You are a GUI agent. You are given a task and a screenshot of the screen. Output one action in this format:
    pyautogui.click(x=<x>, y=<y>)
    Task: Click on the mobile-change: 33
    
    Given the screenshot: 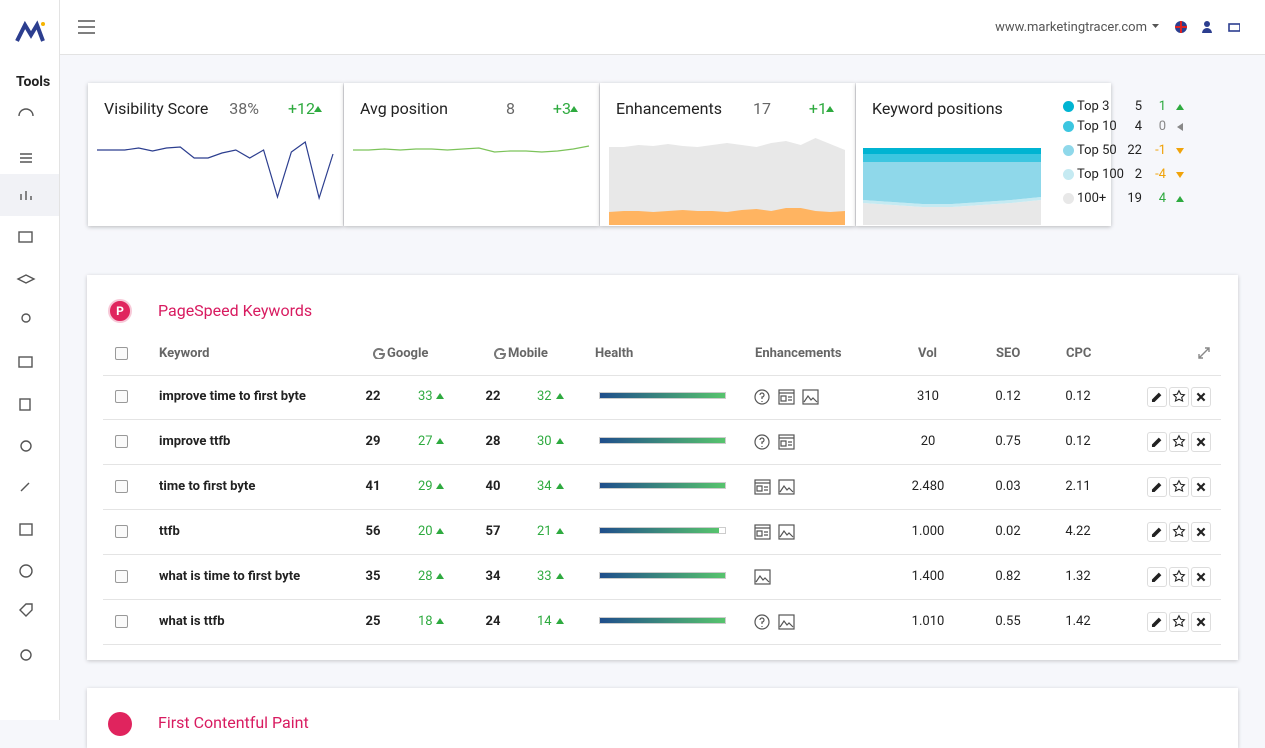 What is the action you would take?
    pyautogui.click(x=544, y=576)
    